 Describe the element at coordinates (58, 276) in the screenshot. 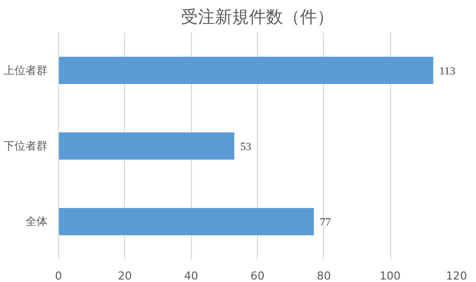

I see `x-tick-label: 0` at that location.